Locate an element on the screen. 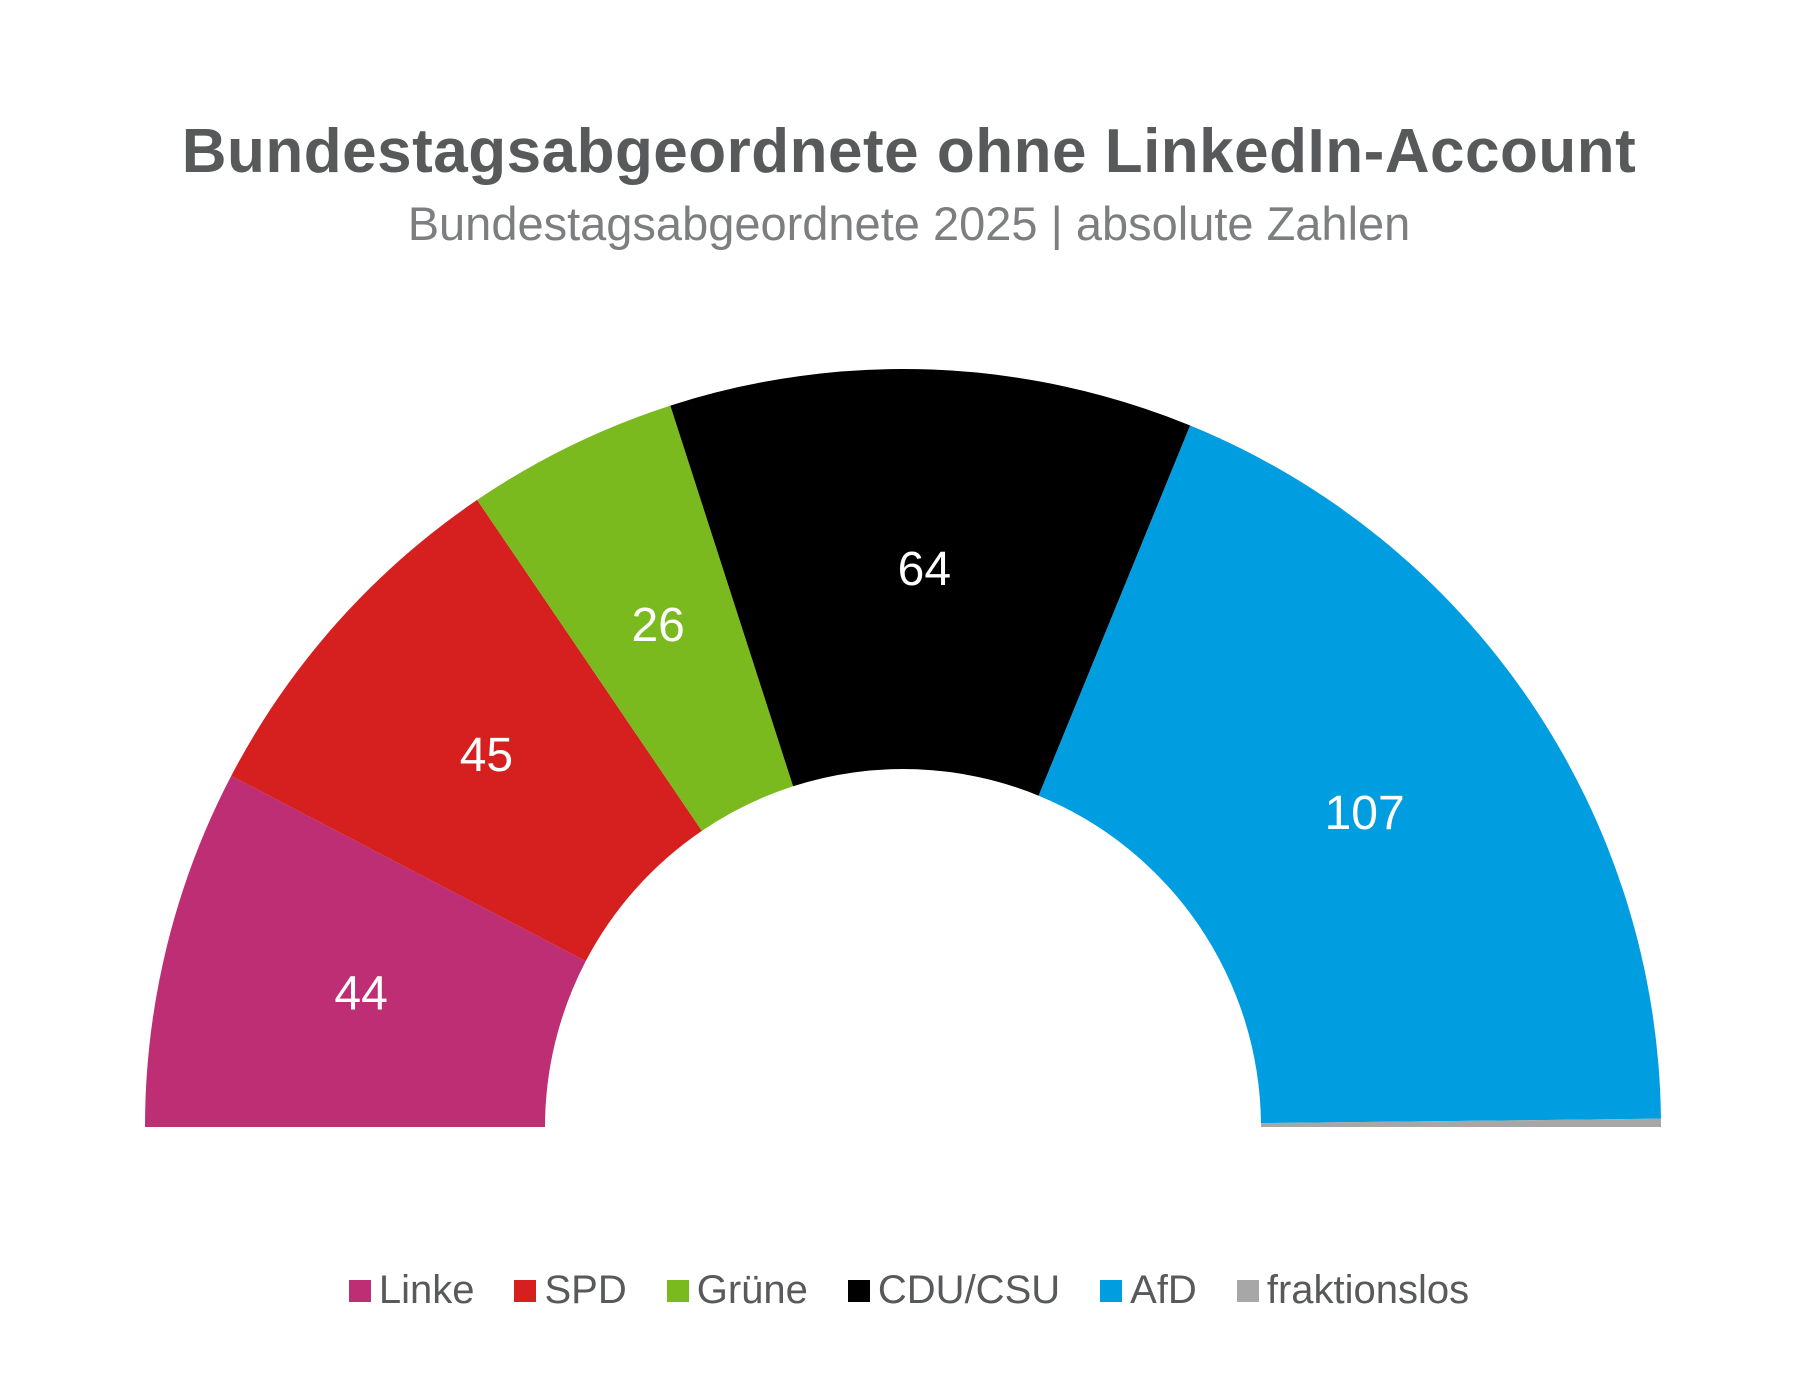 The width and height of the screenshot is (1818, 1374). data-label-linke: 44 is located at coordinates (360, 993).